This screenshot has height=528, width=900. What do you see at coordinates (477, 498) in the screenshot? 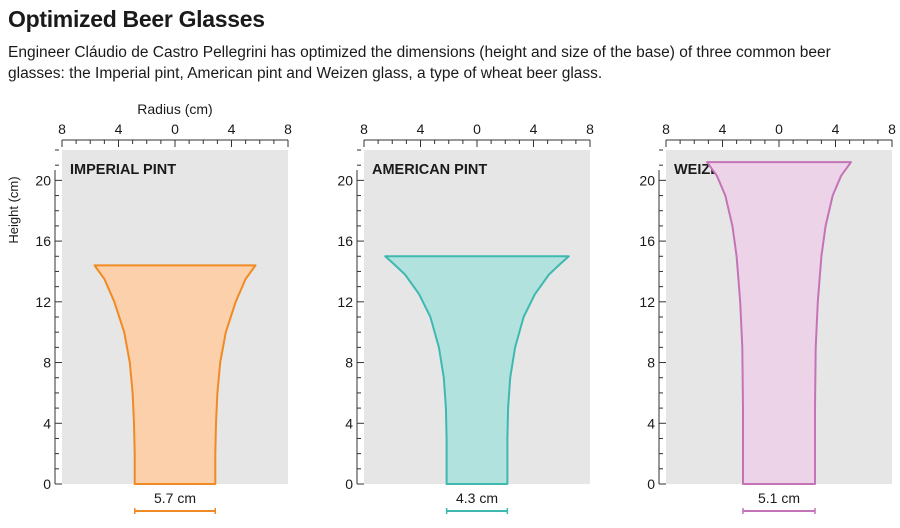
I see `base-width-label: 4.3 cm` at bounding box center [477, 498].